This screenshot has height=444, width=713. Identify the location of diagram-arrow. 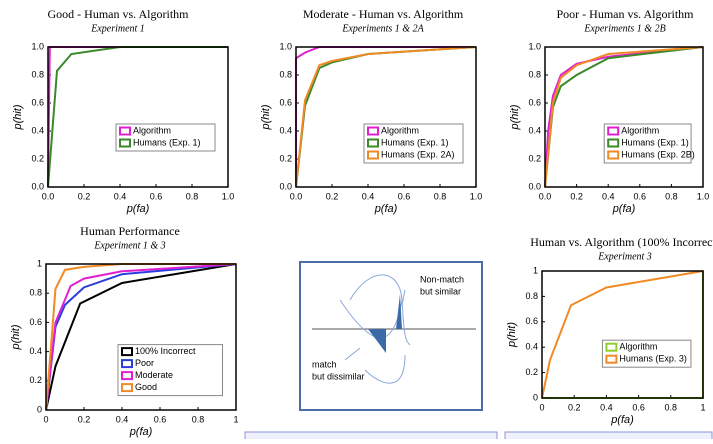
(352, 354).